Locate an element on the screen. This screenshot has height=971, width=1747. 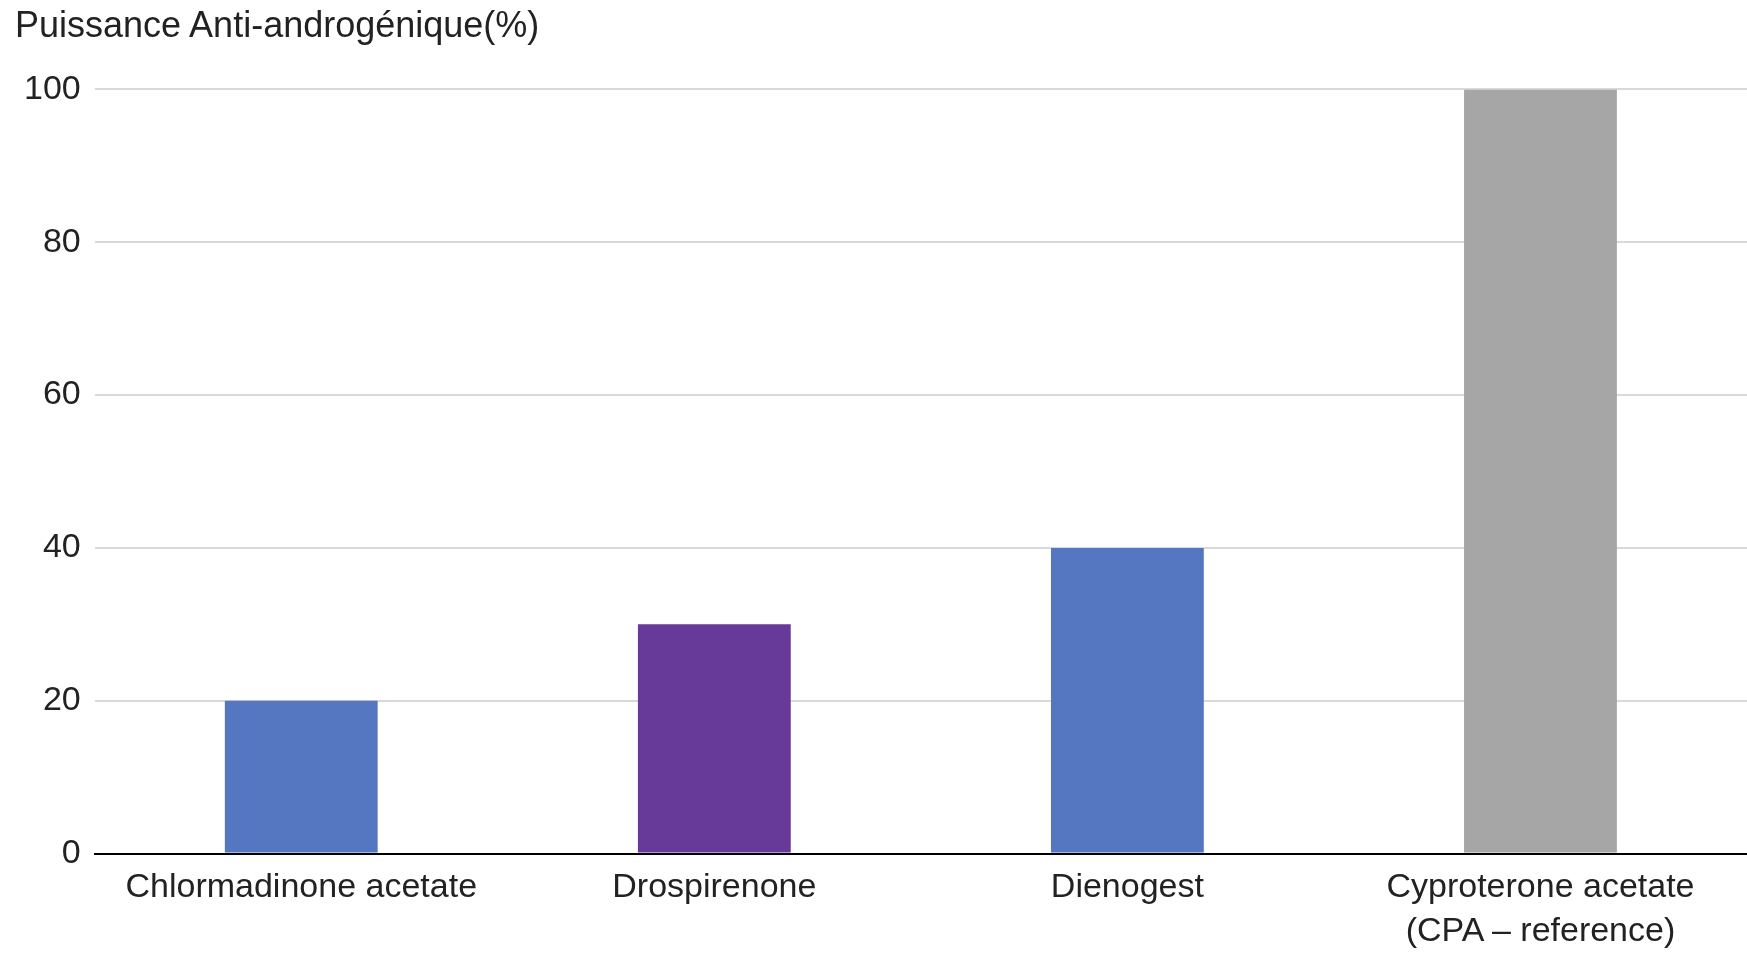
y-axis-title: Puissance Anti-androgénique(%) is located at coordinates (277, 25).